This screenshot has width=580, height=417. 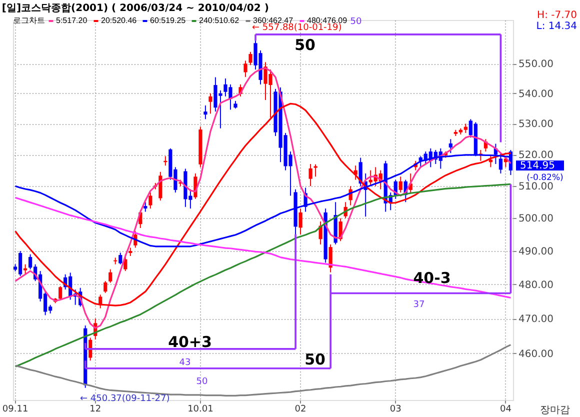 What do you see at coordinates (536, 354) in the screenshot?
I see `y-tick-label: 460.00` at bounding box center [536, 354].